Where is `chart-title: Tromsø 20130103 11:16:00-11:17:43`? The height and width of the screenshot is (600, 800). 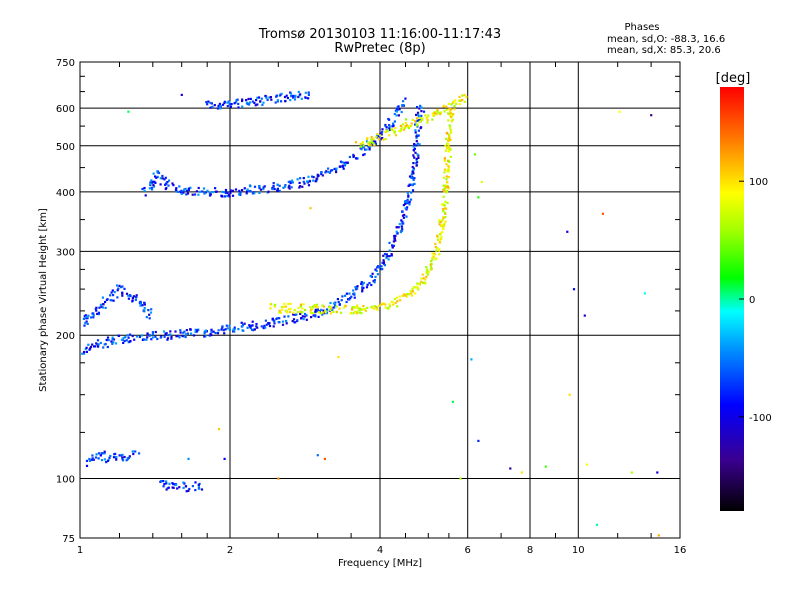 chart-title: Tromsø 20130103 11:16:00-11:17:43 is located at coordinates (379, 34).